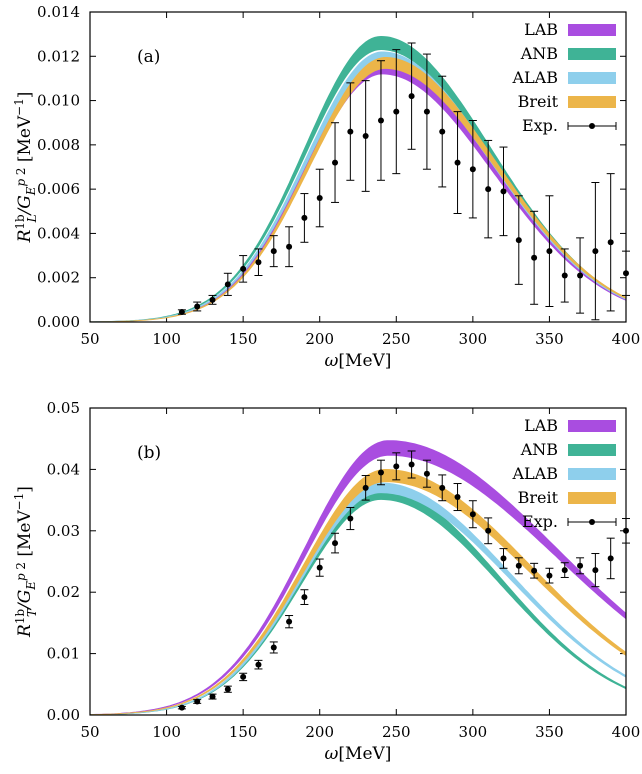 This screenshot has width=642, height=774. I want to click on y-tick-label: 0.004, so click(58, 233).